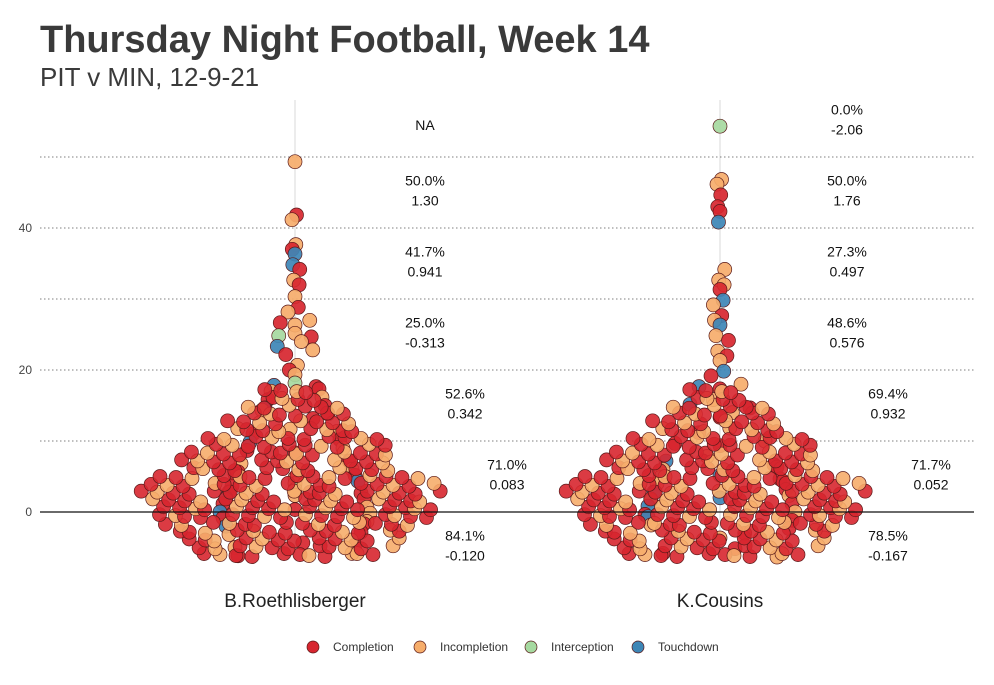 The image size is (994, 685). What do you see at coordinates (931, 465) in the screenshot?
I see `bin-percentage: 71.7%` at bounding box center [931, 465].